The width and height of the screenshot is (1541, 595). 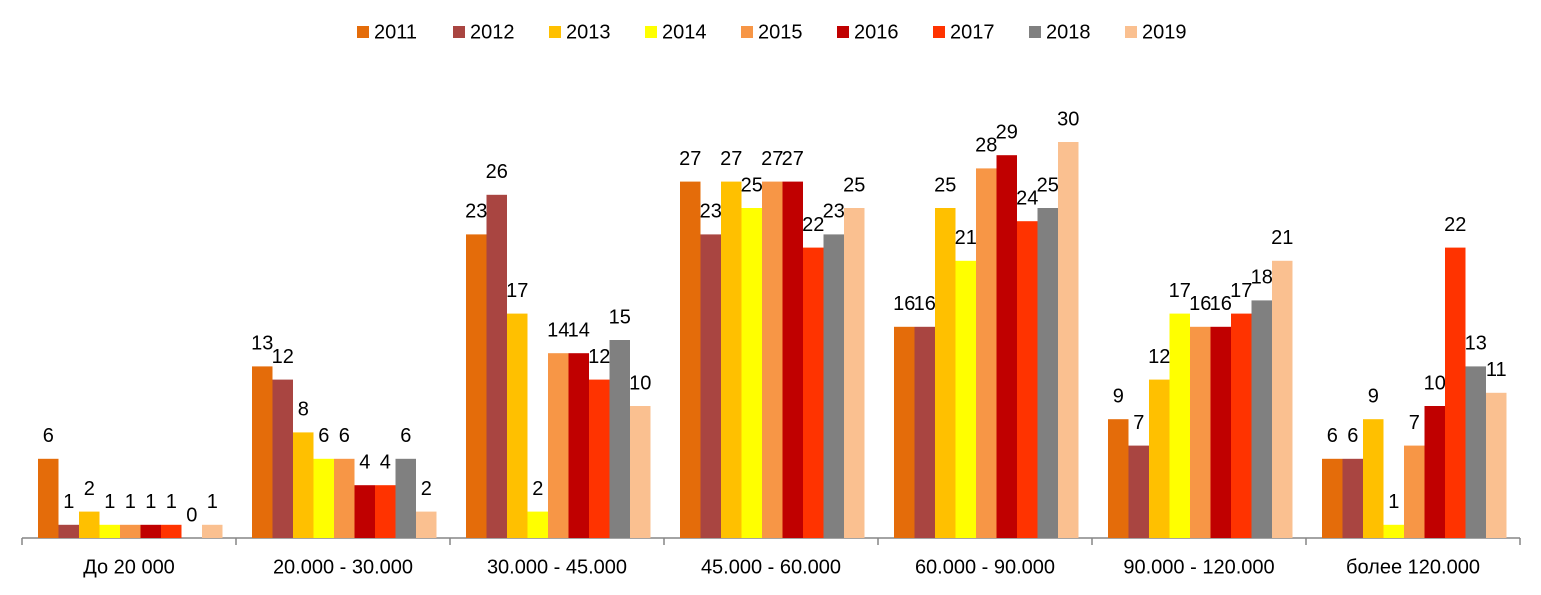 I want to click on legend-label: 2015, so click(x=780, y=32).